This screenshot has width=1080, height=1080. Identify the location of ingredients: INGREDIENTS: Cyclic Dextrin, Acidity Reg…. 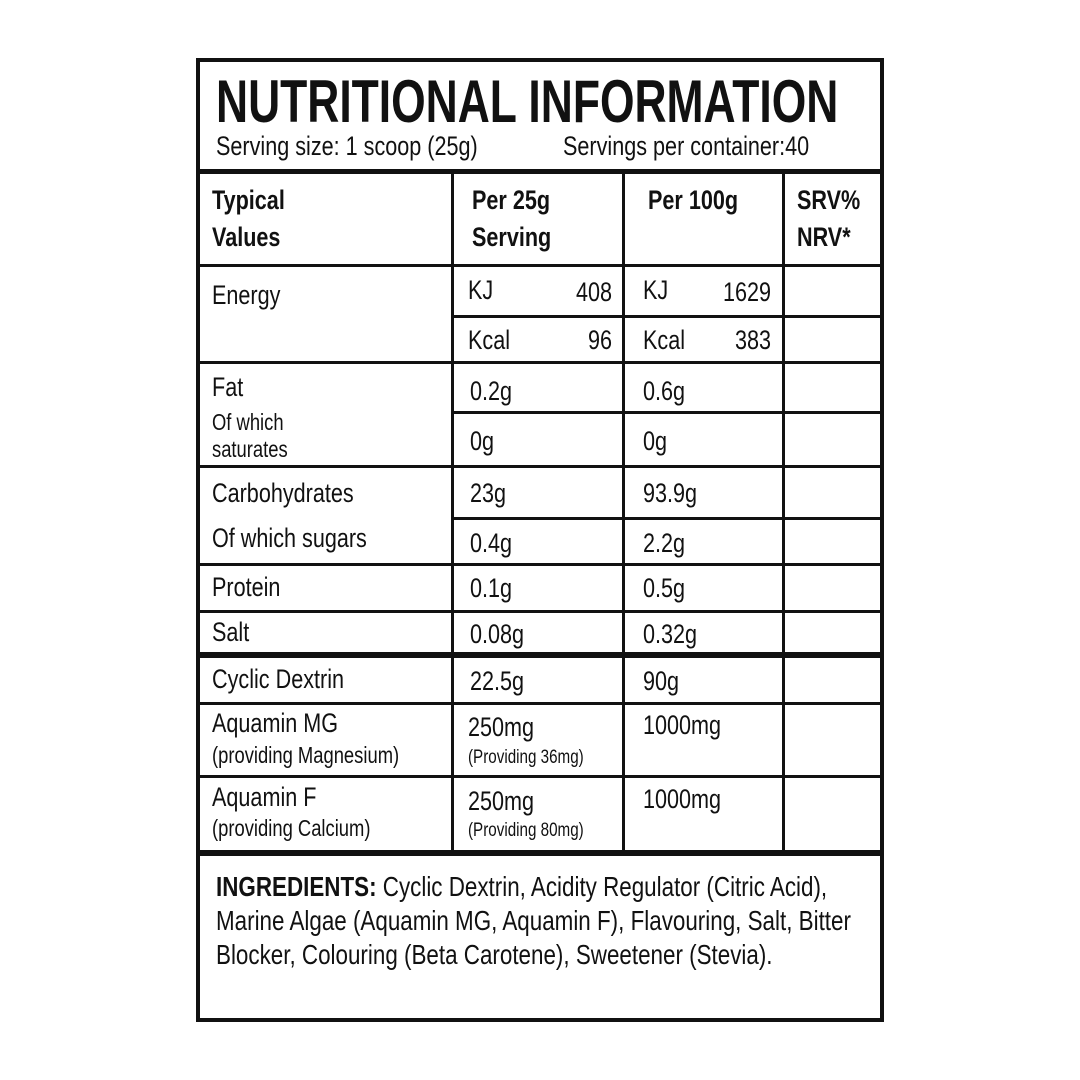
(536, 921).